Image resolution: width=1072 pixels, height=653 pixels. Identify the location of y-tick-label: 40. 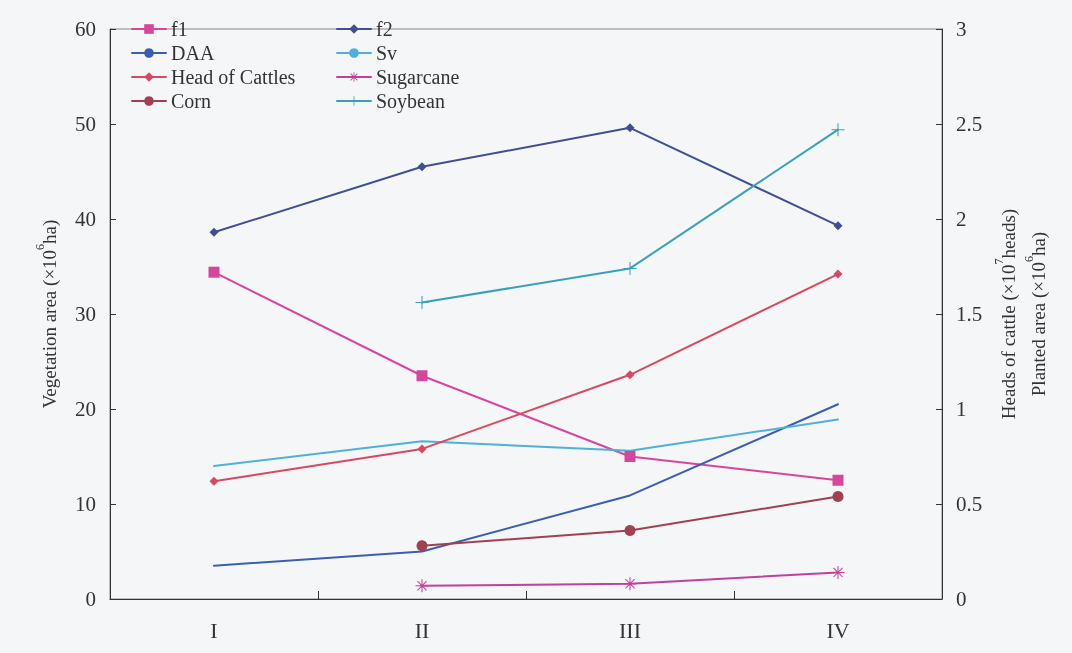
(85, 219).